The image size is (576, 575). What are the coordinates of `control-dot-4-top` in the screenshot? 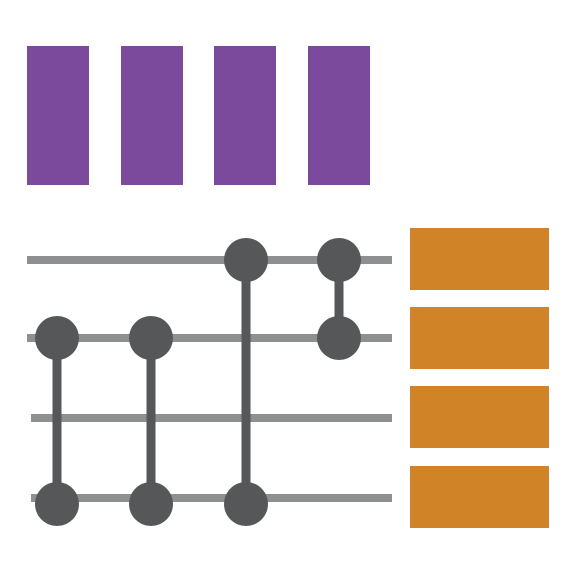 It's located at (339, 260).